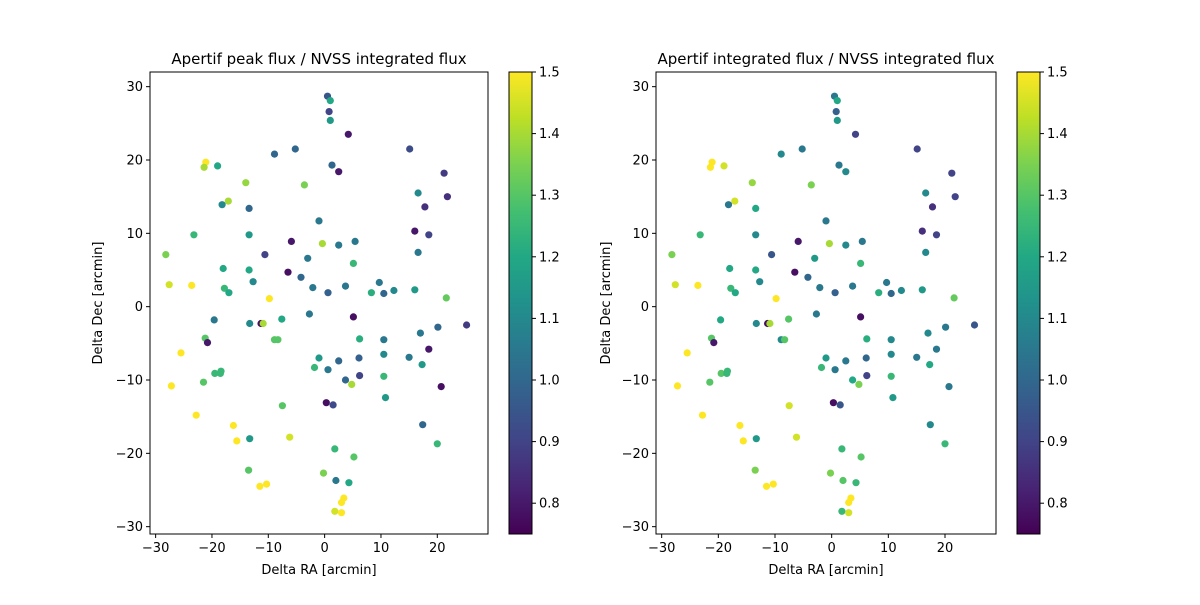  I want to click on x-tick-label: −30, so click(155, 548).